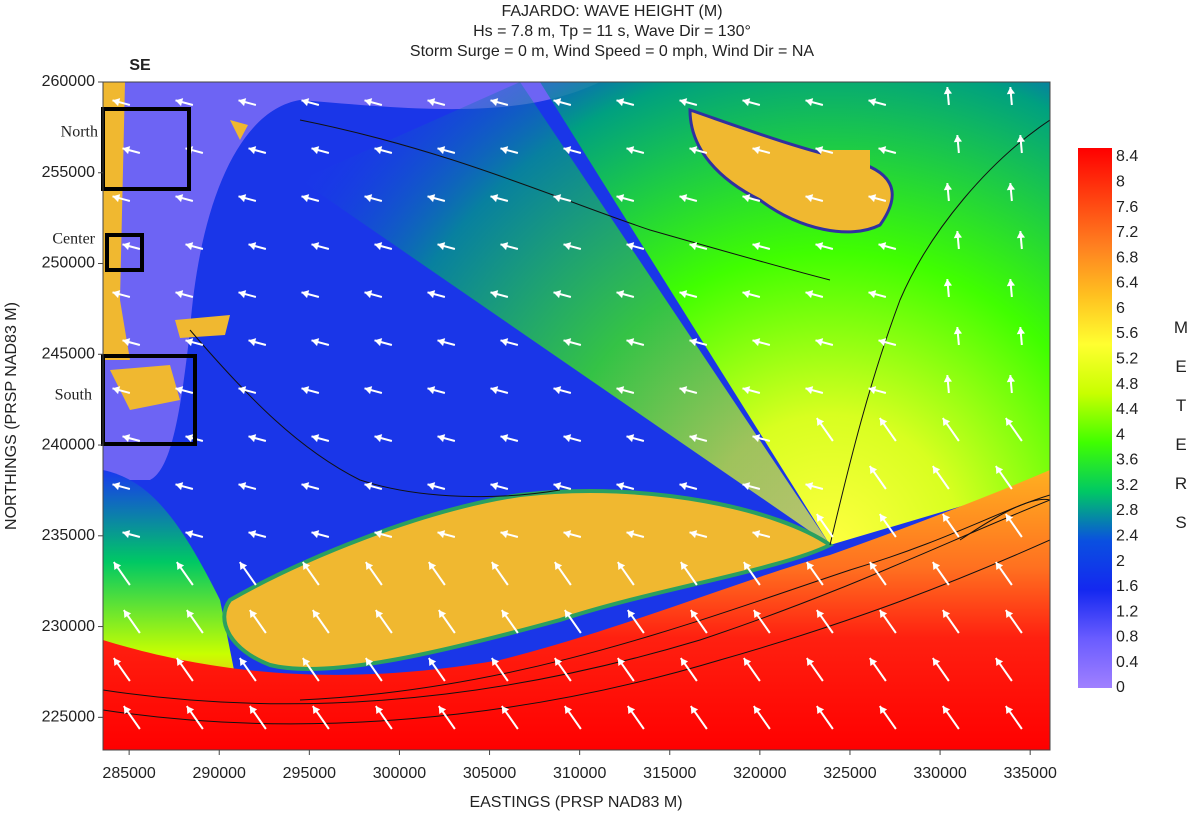  What do you see at coordinates (1127, 662) in the screenshot?
I see `colorbar-tick-label: 0.4` at bounding box center [1127, 662].